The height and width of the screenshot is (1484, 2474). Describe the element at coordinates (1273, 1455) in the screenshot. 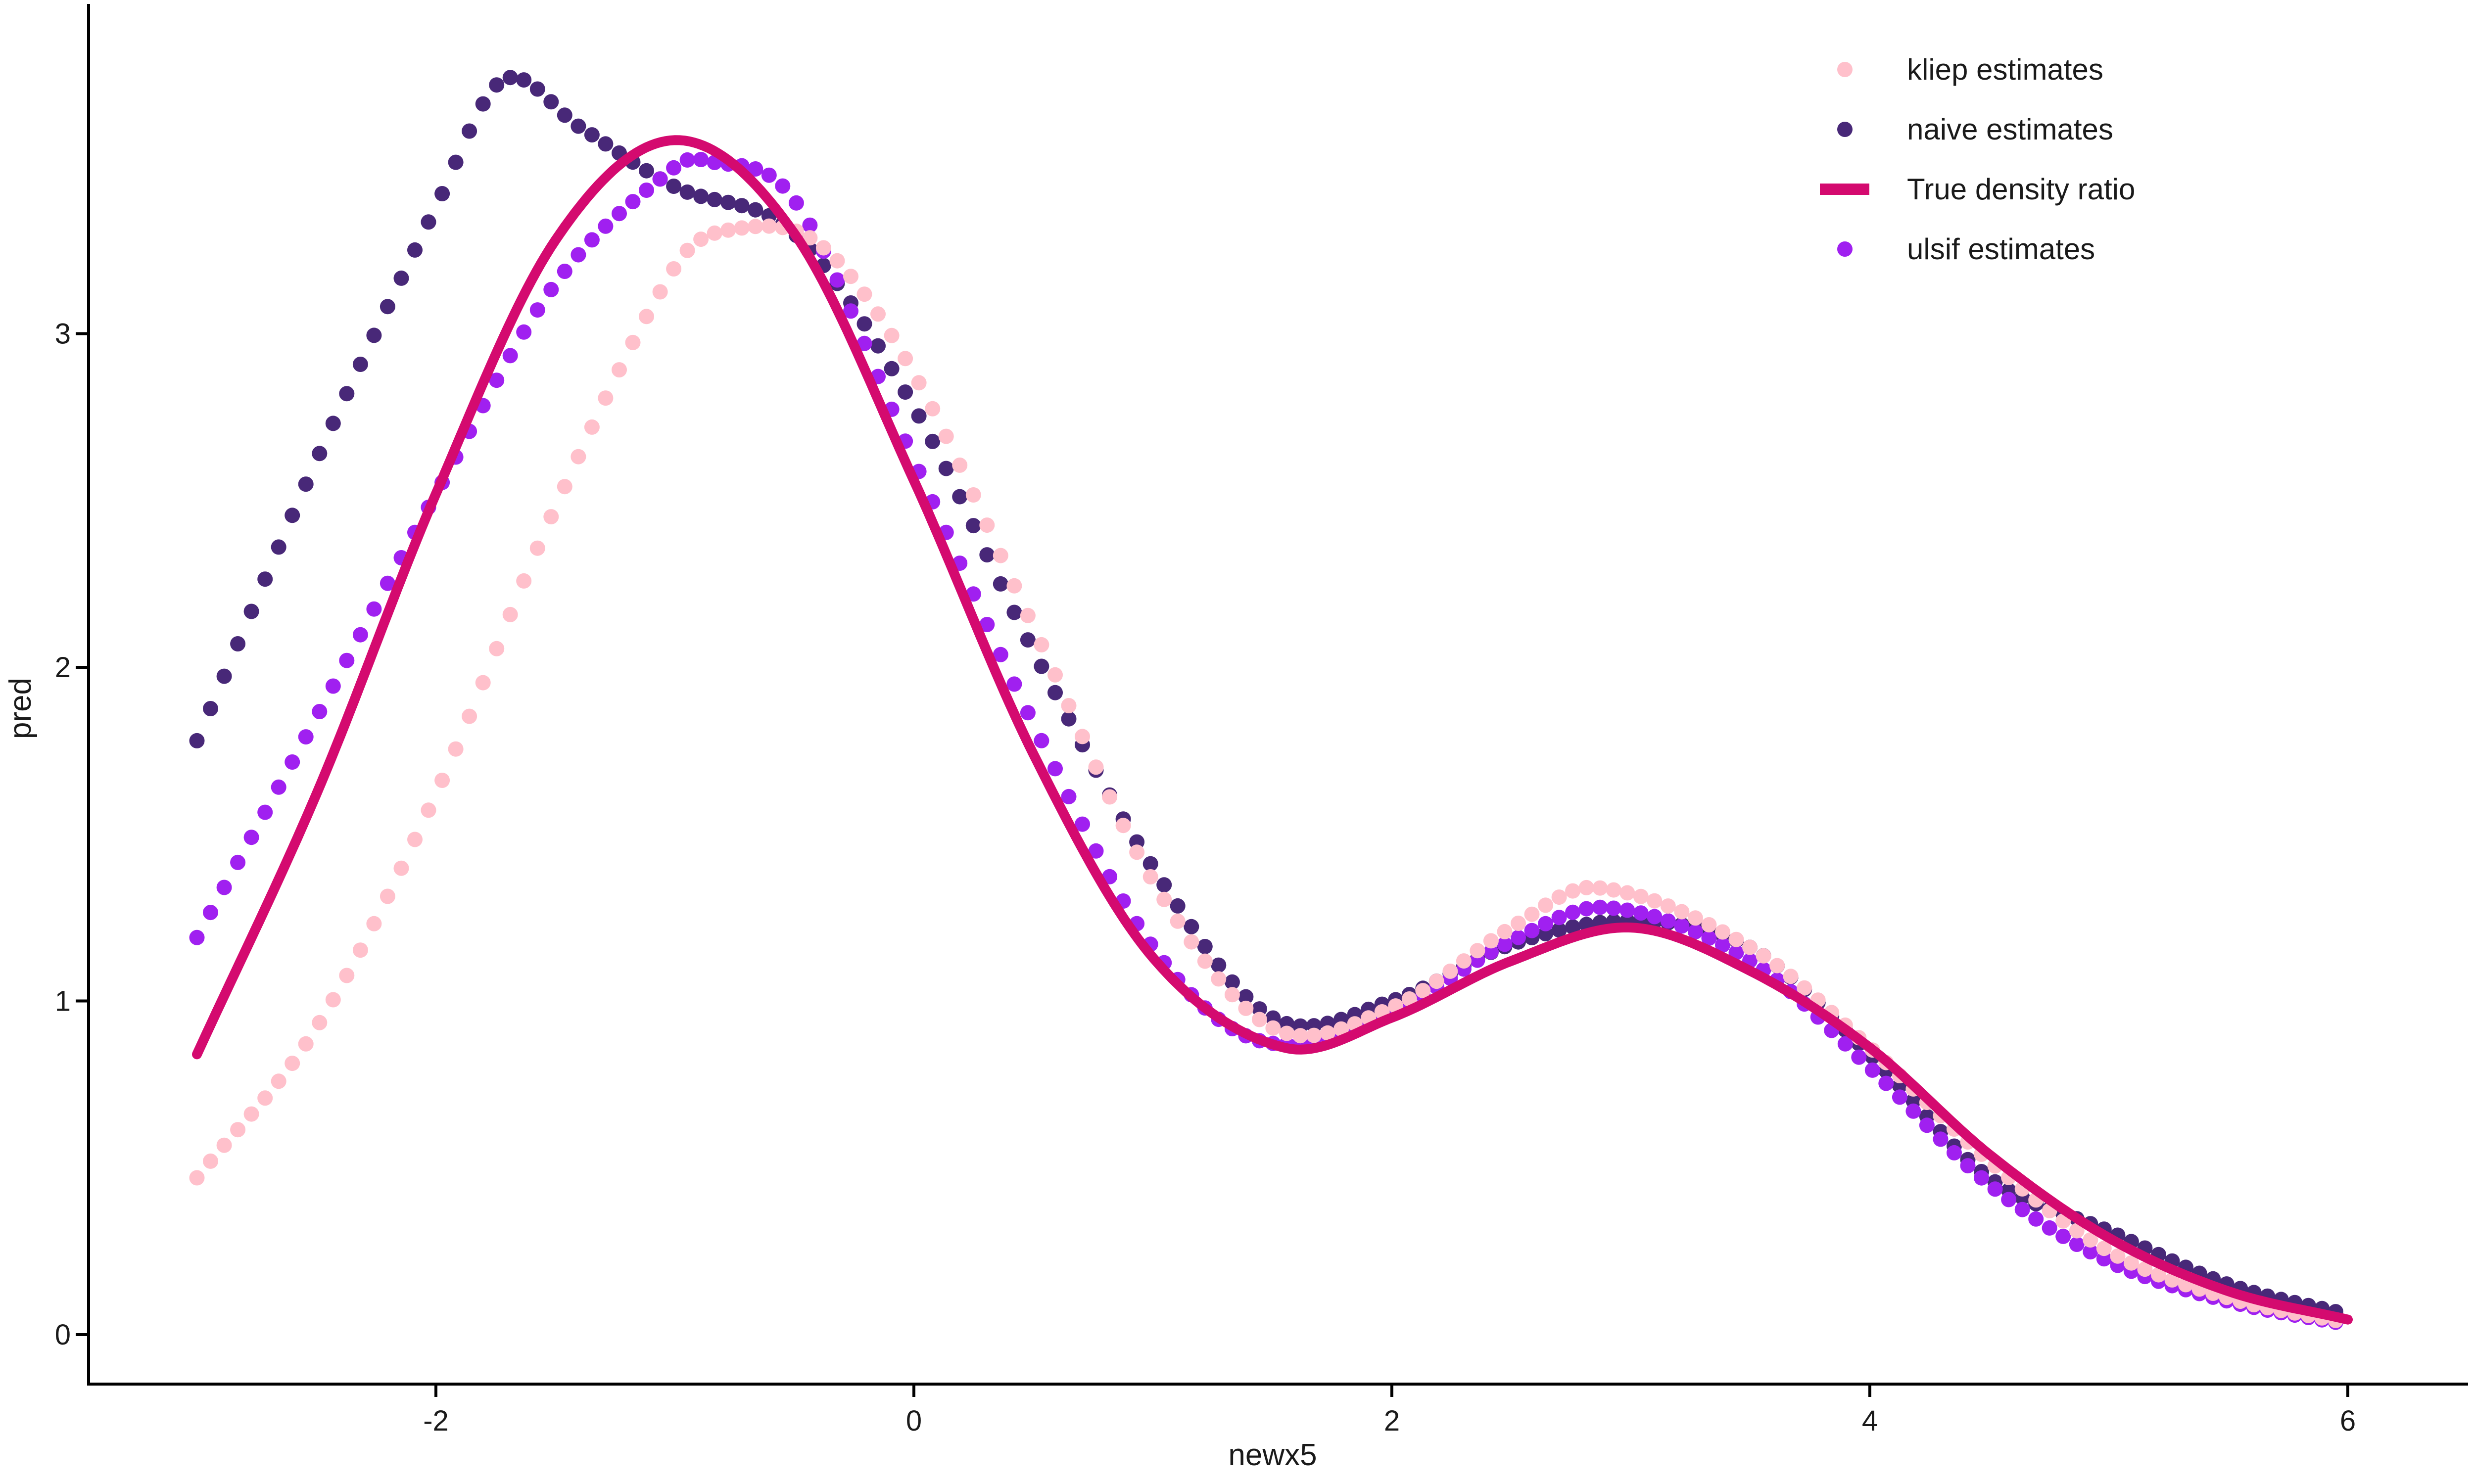

I see `x-axis-title: newx5` at that location.